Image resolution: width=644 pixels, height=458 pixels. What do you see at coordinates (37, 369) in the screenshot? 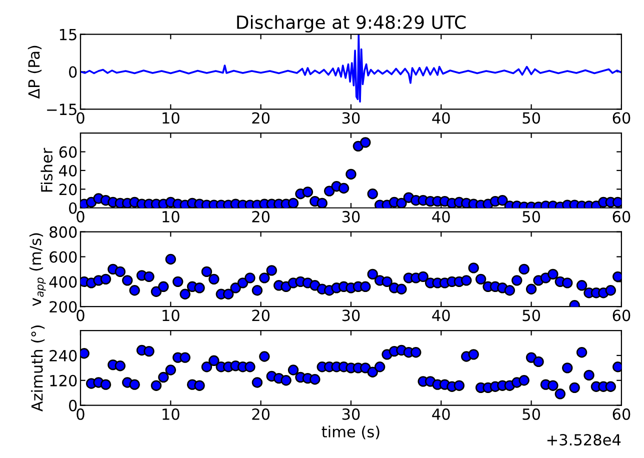
I see `y-axis-title: Azimuth (°)` at bounding box center [37, 369].